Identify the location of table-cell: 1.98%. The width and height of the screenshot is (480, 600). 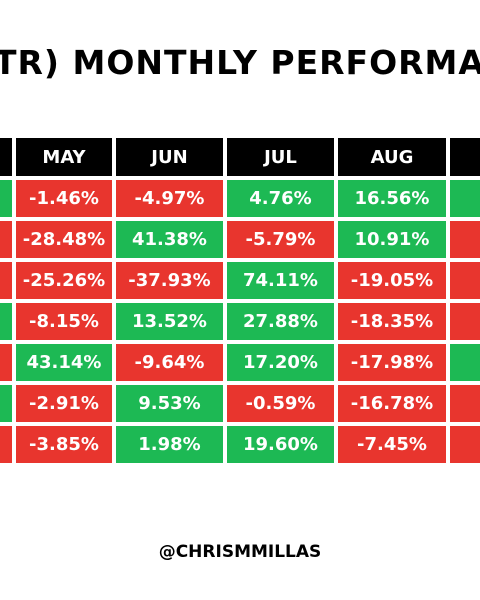
(169, 444).